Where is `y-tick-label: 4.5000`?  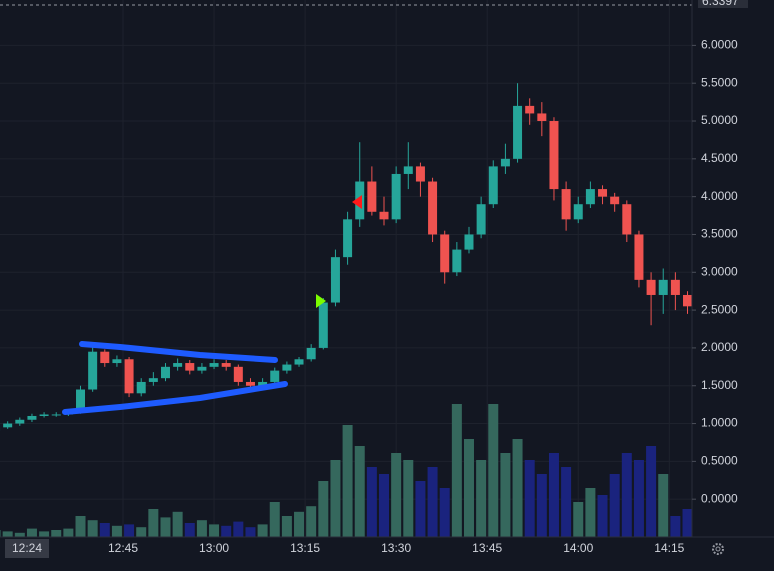 y-tick-label: 4.5000 is located at coordinates (719, 158).